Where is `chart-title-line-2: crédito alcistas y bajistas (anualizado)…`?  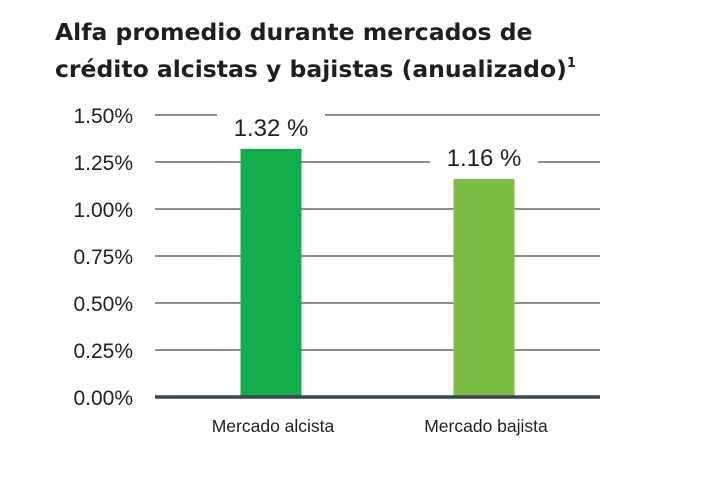
chart-title-line-2: crédito alcistas y bajistas (anualizado)… is located at coordinates (315, 69).